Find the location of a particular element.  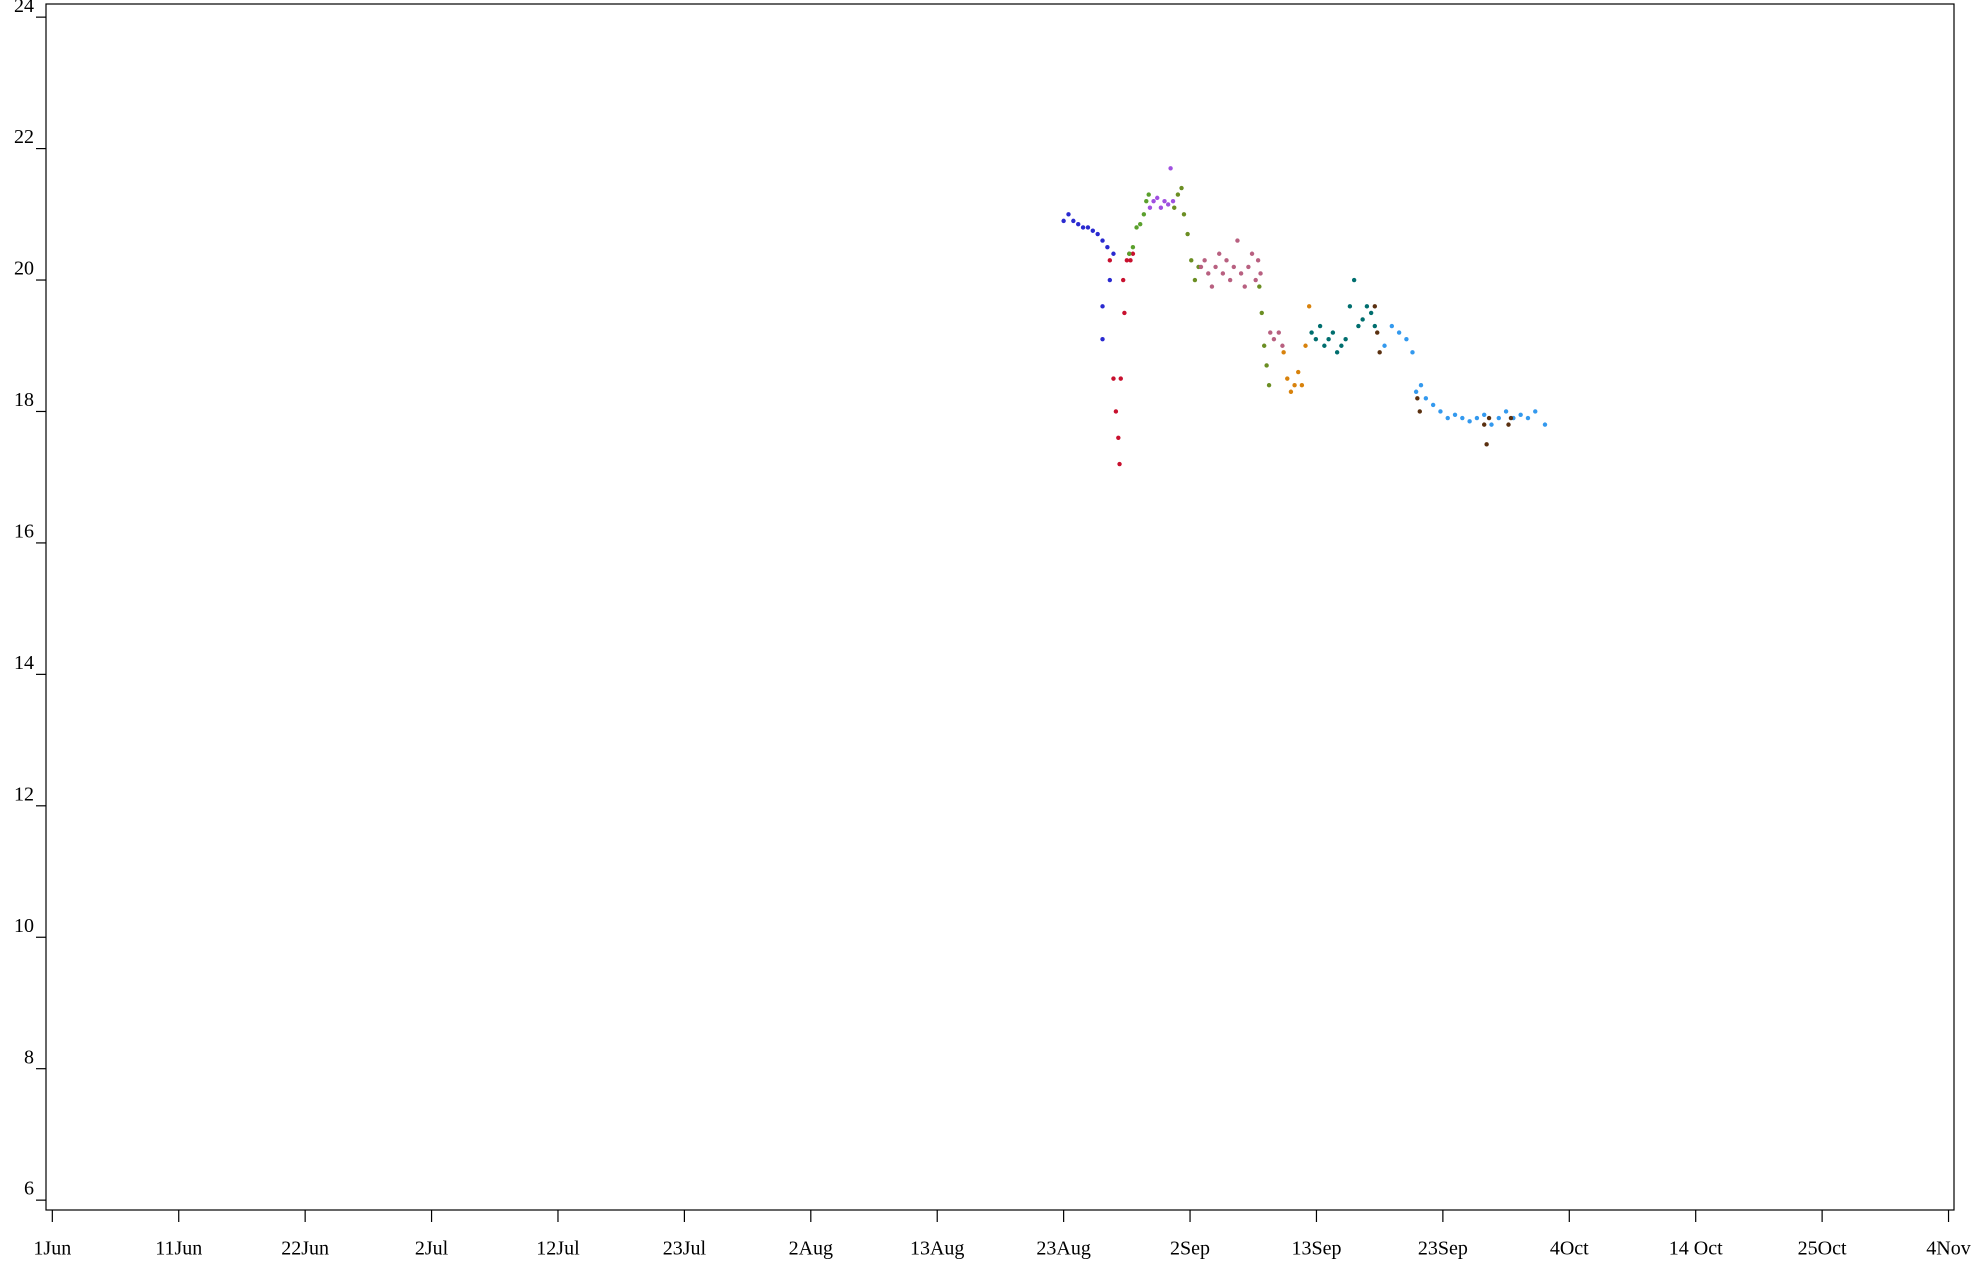

x-tick-label: 2Jul is located at coordinates (432, 1249).